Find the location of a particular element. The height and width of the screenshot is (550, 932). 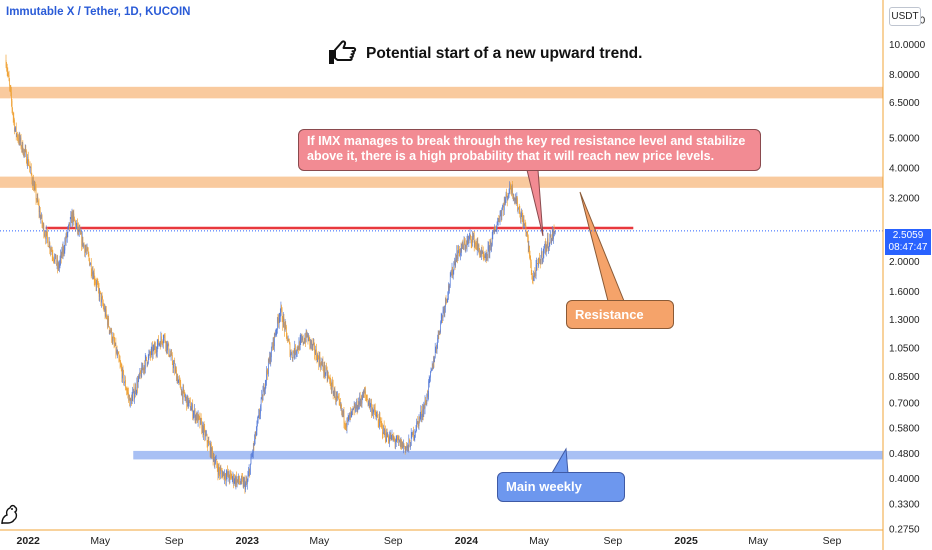

currency-selector: USDT is located at coordinates (905, 16).